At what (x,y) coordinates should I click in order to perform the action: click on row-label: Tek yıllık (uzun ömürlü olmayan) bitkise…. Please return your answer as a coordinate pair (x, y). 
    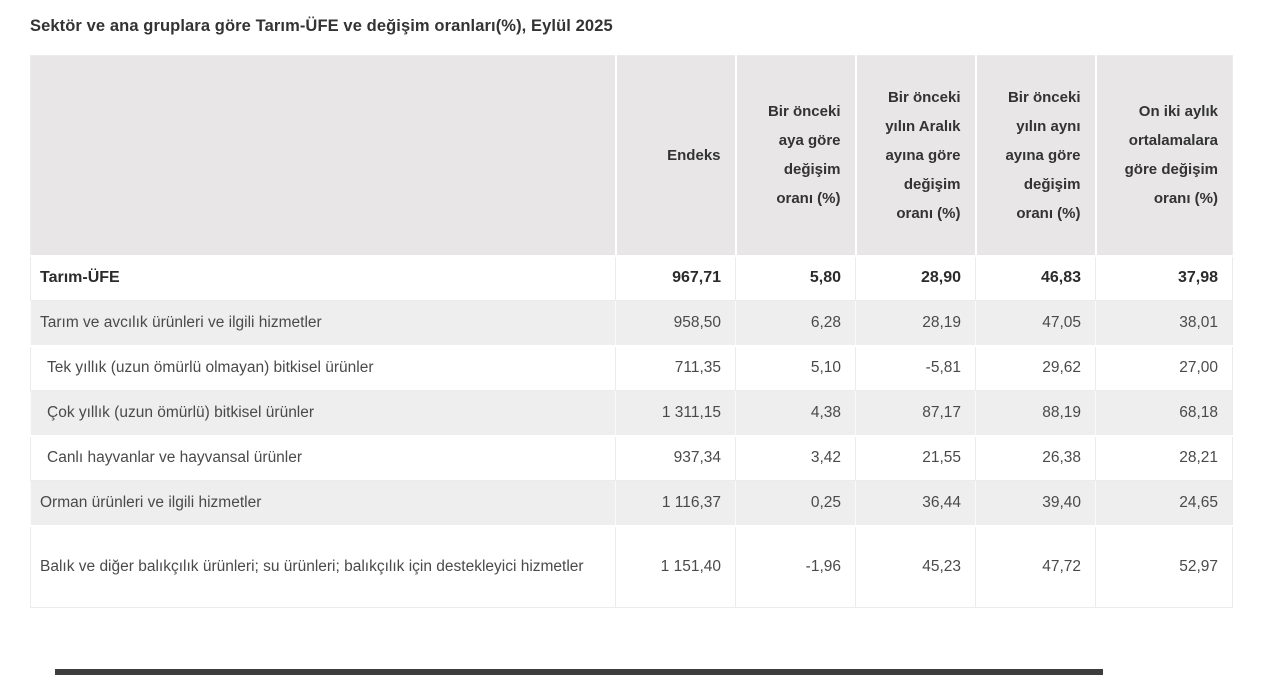
    Looking at the image, I should click on (323, 368).